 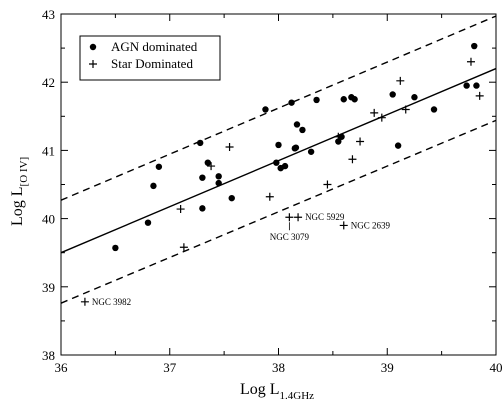 I want to click on annotation-label: NGC 3982, so click(x=111, y=302).